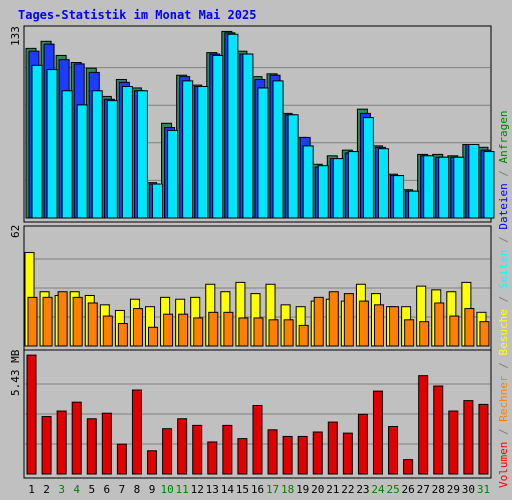  Describe the element at coordinates (15, 231) in the screenshot. I see `mid-panel-max-label: 62` at that location.